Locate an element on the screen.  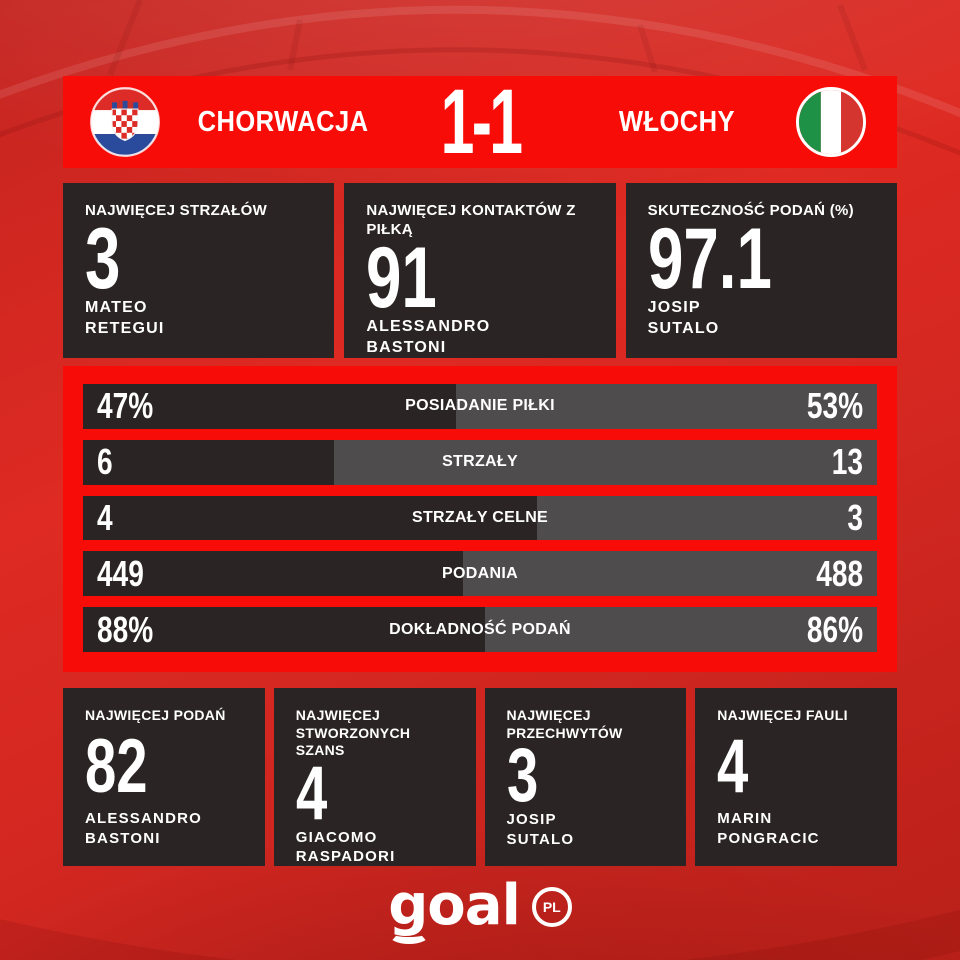
player-name: MATEO RETEGUI is located at coordinates (125, 318).